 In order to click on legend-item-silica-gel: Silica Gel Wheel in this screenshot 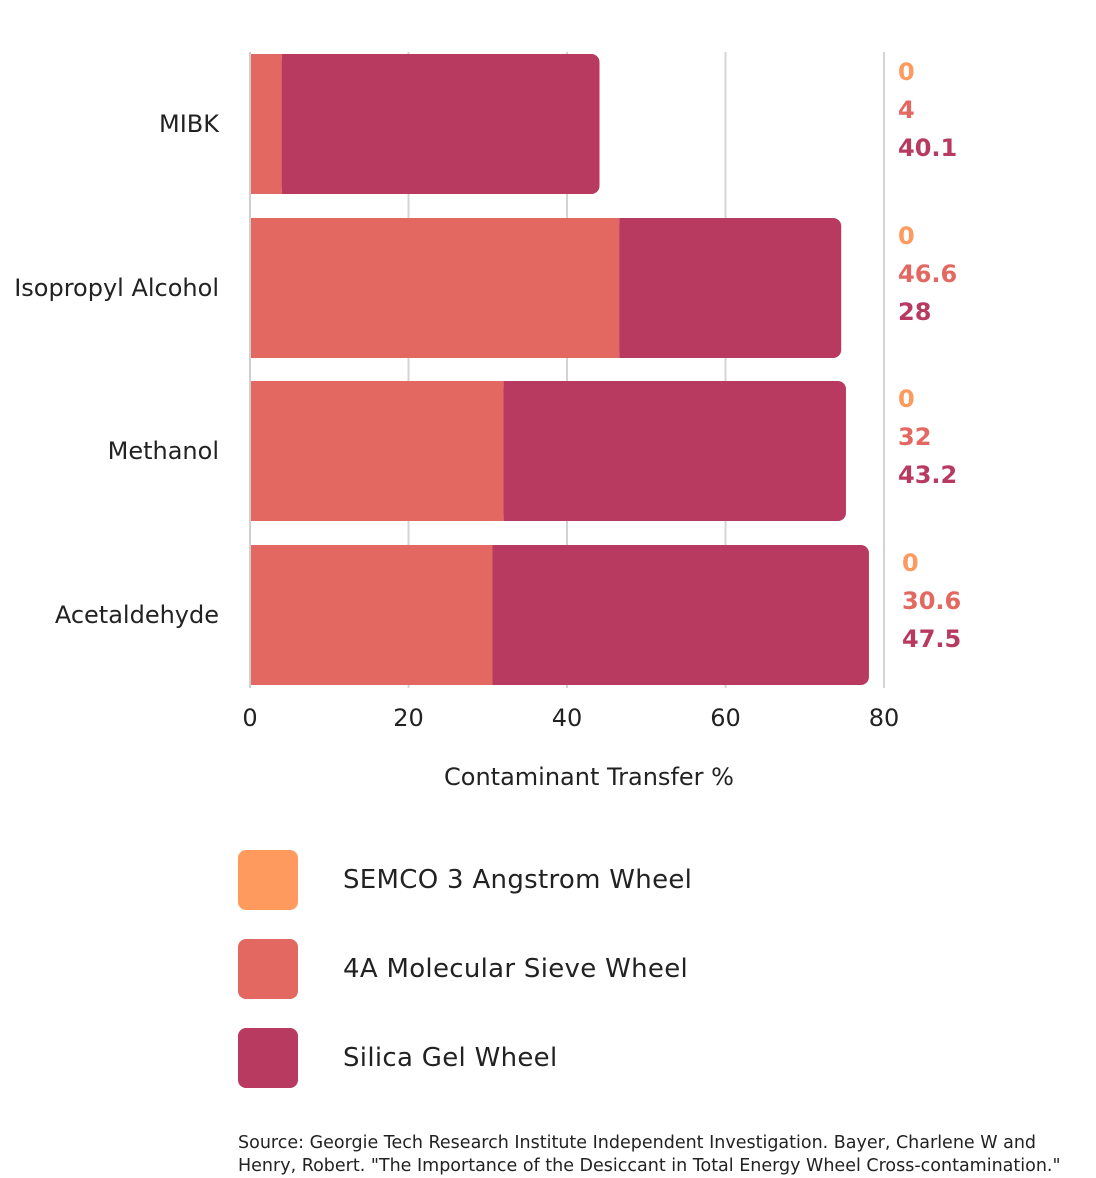, I will do `click(465, 1058)`.